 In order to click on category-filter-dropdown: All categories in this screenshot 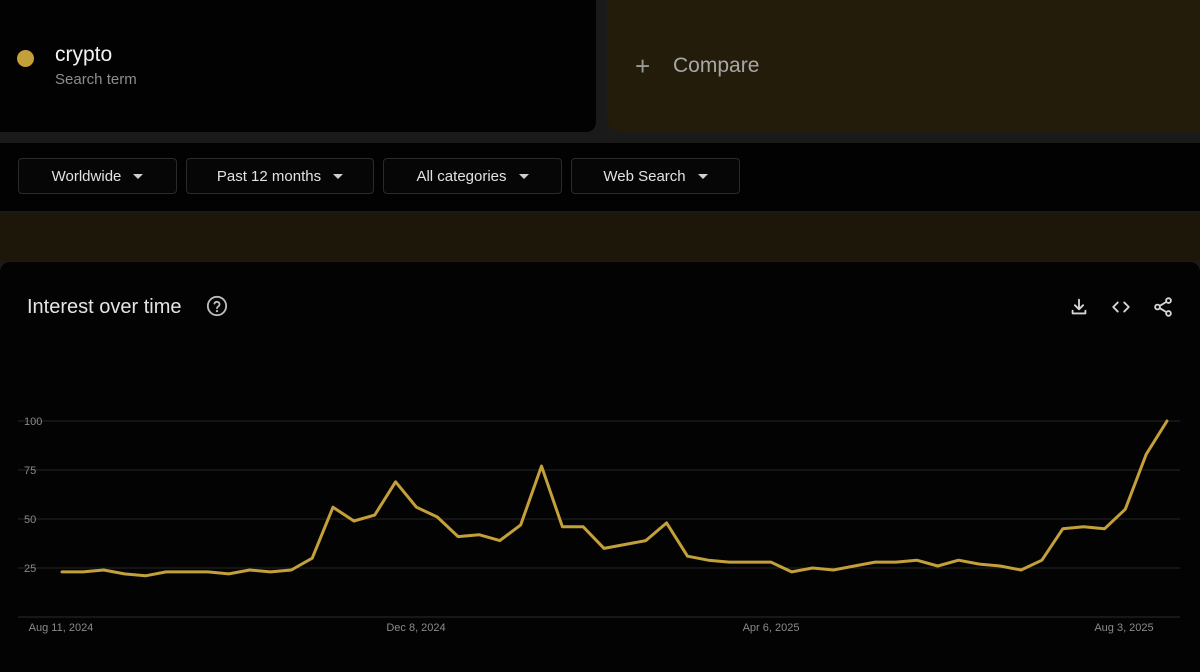, I will do `click(472, 176)`.